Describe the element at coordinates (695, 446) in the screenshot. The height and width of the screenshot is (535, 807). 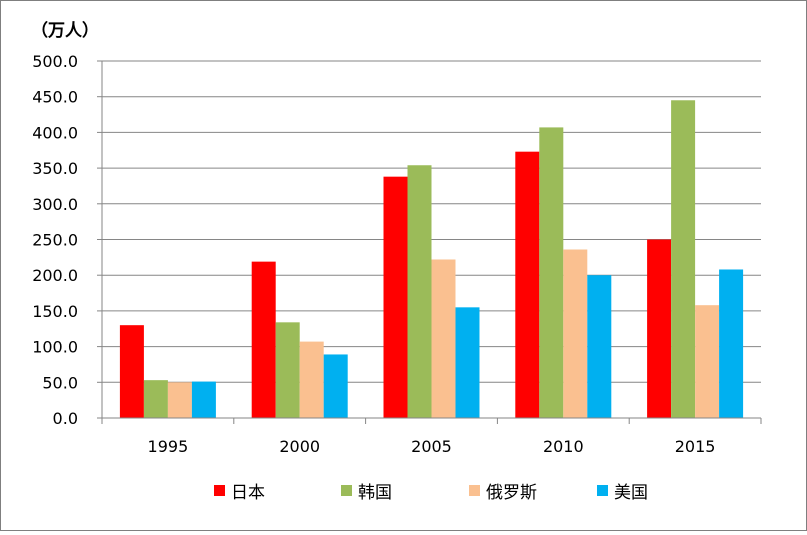
I see `x-tick-label: 2015` at that location.